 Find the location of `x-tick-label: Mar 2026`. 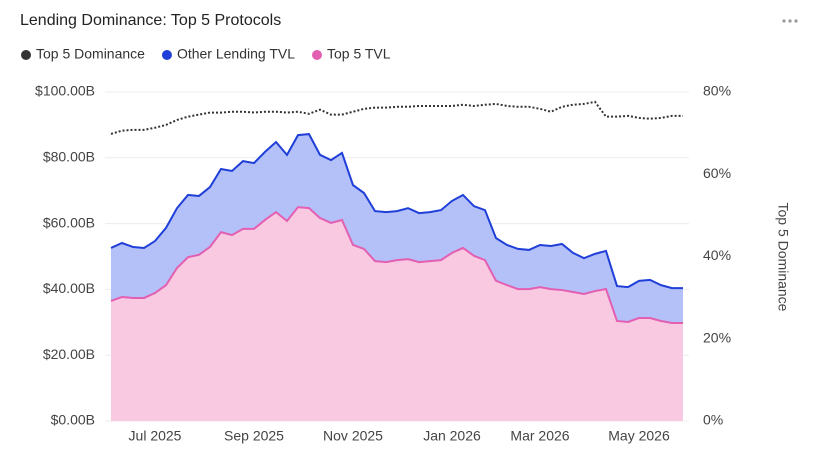

x-tick-label: Mar 2026 is located at coordinates (539, 436).